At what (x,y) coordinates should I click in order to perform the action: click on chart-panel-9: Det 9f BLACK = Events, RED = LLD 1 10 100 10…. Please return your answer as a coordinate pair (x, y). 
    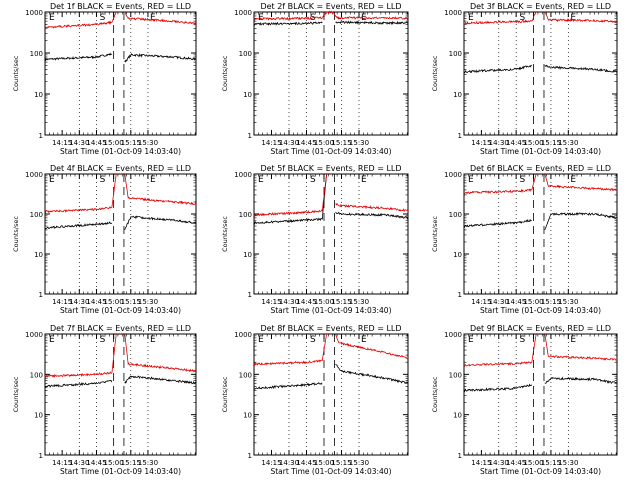
    Looking at the image, I should click on (524, 400).